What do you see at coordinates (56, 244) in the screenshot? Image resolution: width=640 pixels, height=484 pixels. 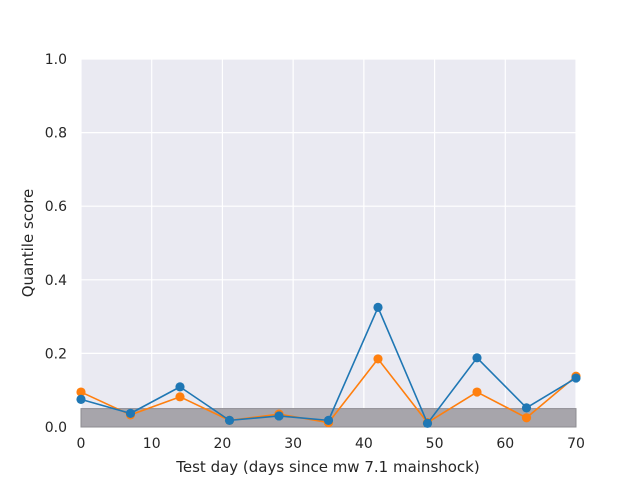 I see `y-axis-ticks: 0.0 0.2 0.4 0.6 0.8 1.0` at bounding box center [56, 244].